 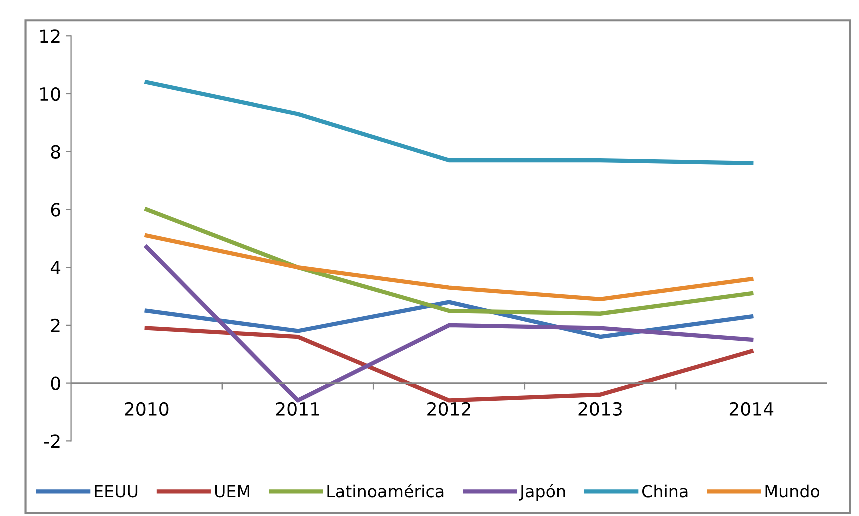 What do you see at coordinates (449, 409) in the screenshot?
I see `x-tick-label: 2012` at bounding box center [449, 409].